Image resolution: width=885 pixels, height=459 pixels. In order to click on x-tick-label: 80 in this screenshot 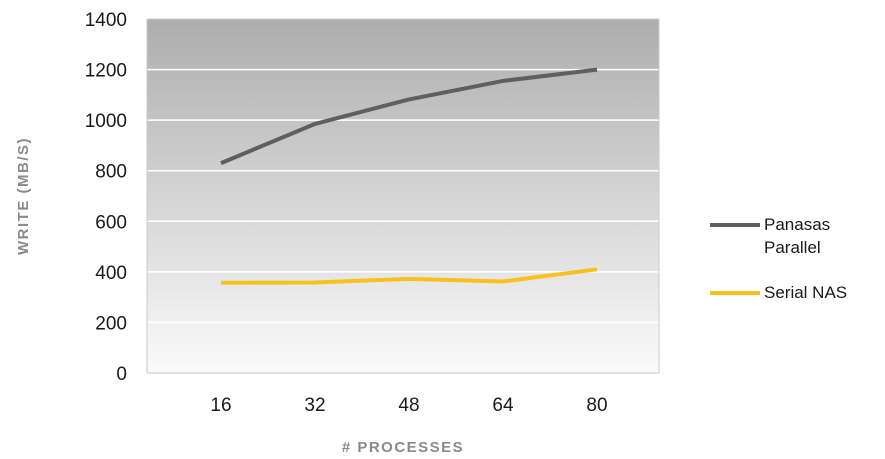, I will do `click(596, 405)`.